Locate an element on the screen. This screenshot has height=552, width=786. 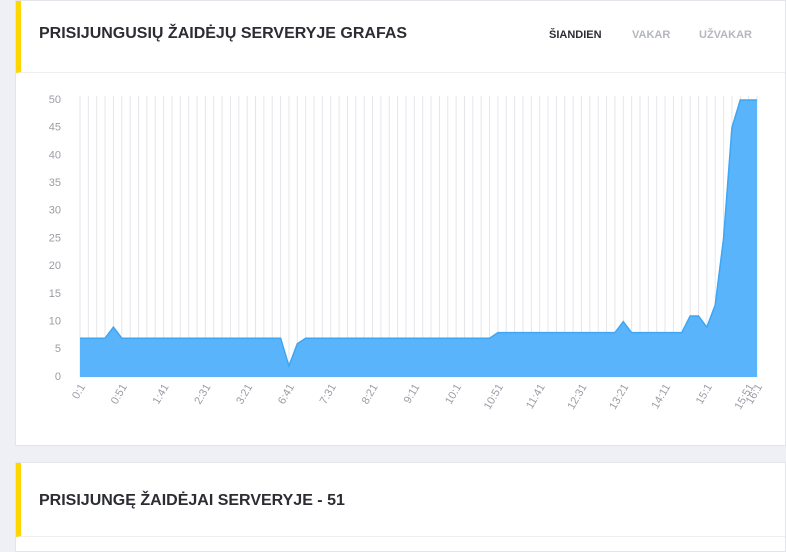
x-tick-label: 14:11 is located at coordinates (661, 396).